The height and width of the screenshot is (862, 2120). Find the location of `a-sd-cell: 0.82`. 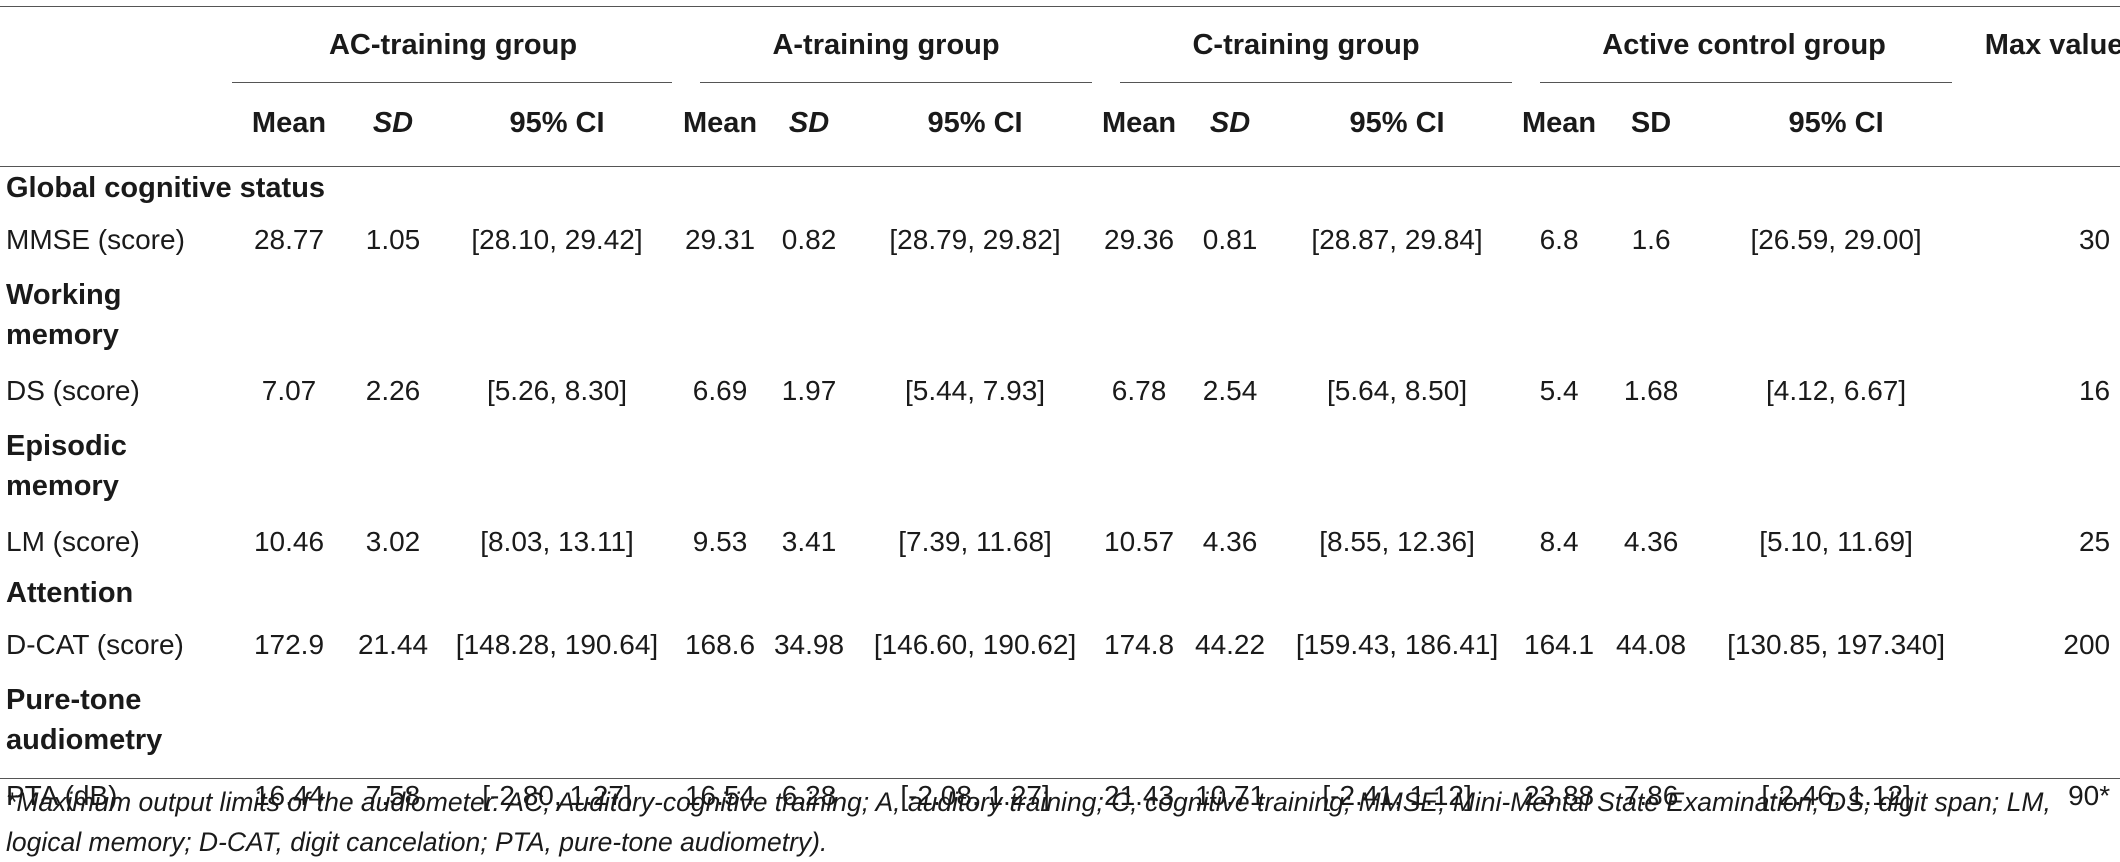

a-sd-cell: 0.82 is located at coordinates (809, 239).